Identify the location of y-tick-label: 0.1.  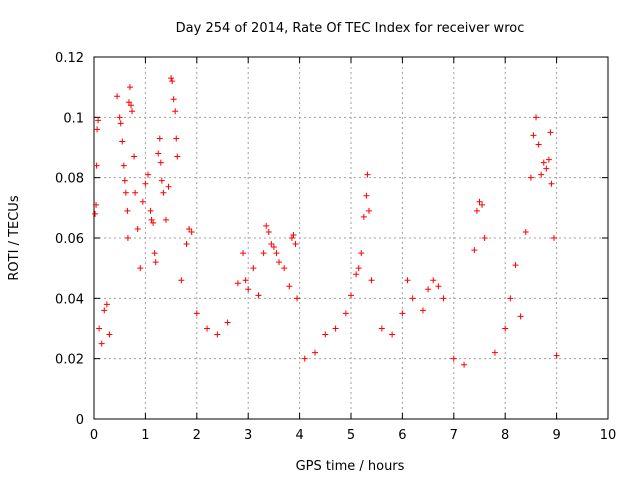
(73, 118).